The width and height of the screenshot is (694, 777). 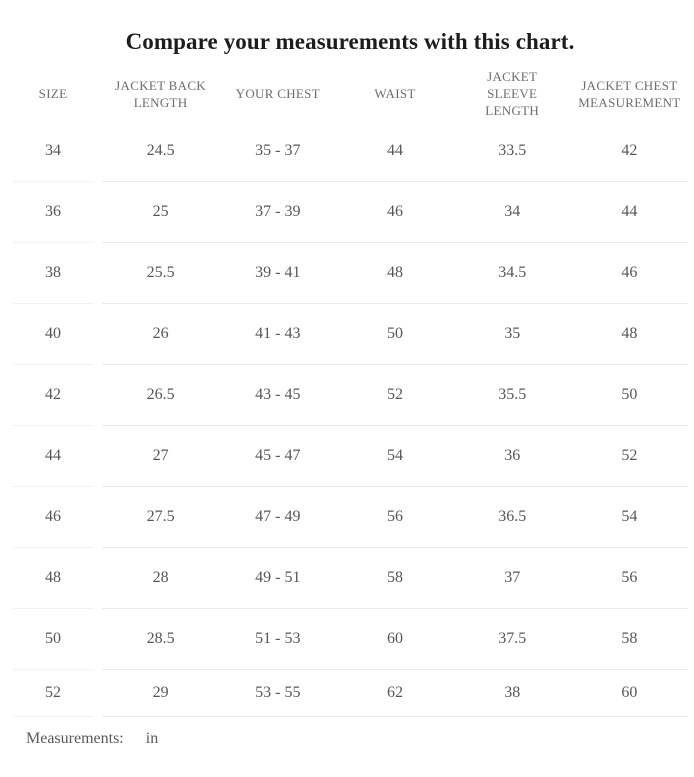 I want to click on jacket-back-length-cell: 26, so click(x=160, y=333).